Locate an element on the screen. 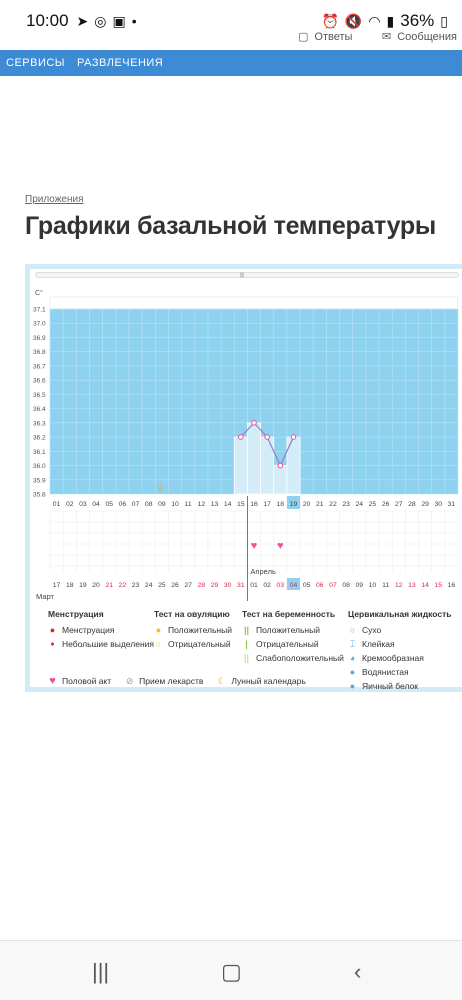 This screenshot has width=462, height=1000. breadcrumb: Приложения is located at coordinates (54, 199).